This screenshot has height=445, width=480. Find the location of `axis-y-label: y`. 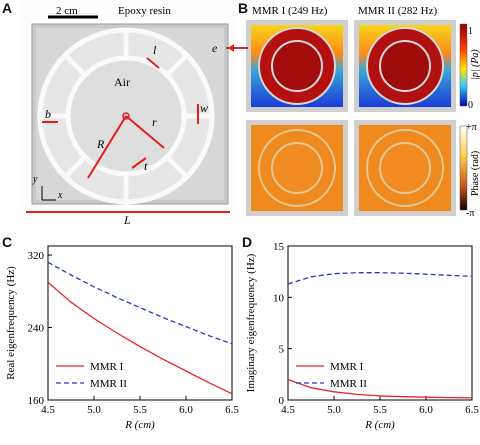

axis-y-label: y is located at coordinates (35, 179).